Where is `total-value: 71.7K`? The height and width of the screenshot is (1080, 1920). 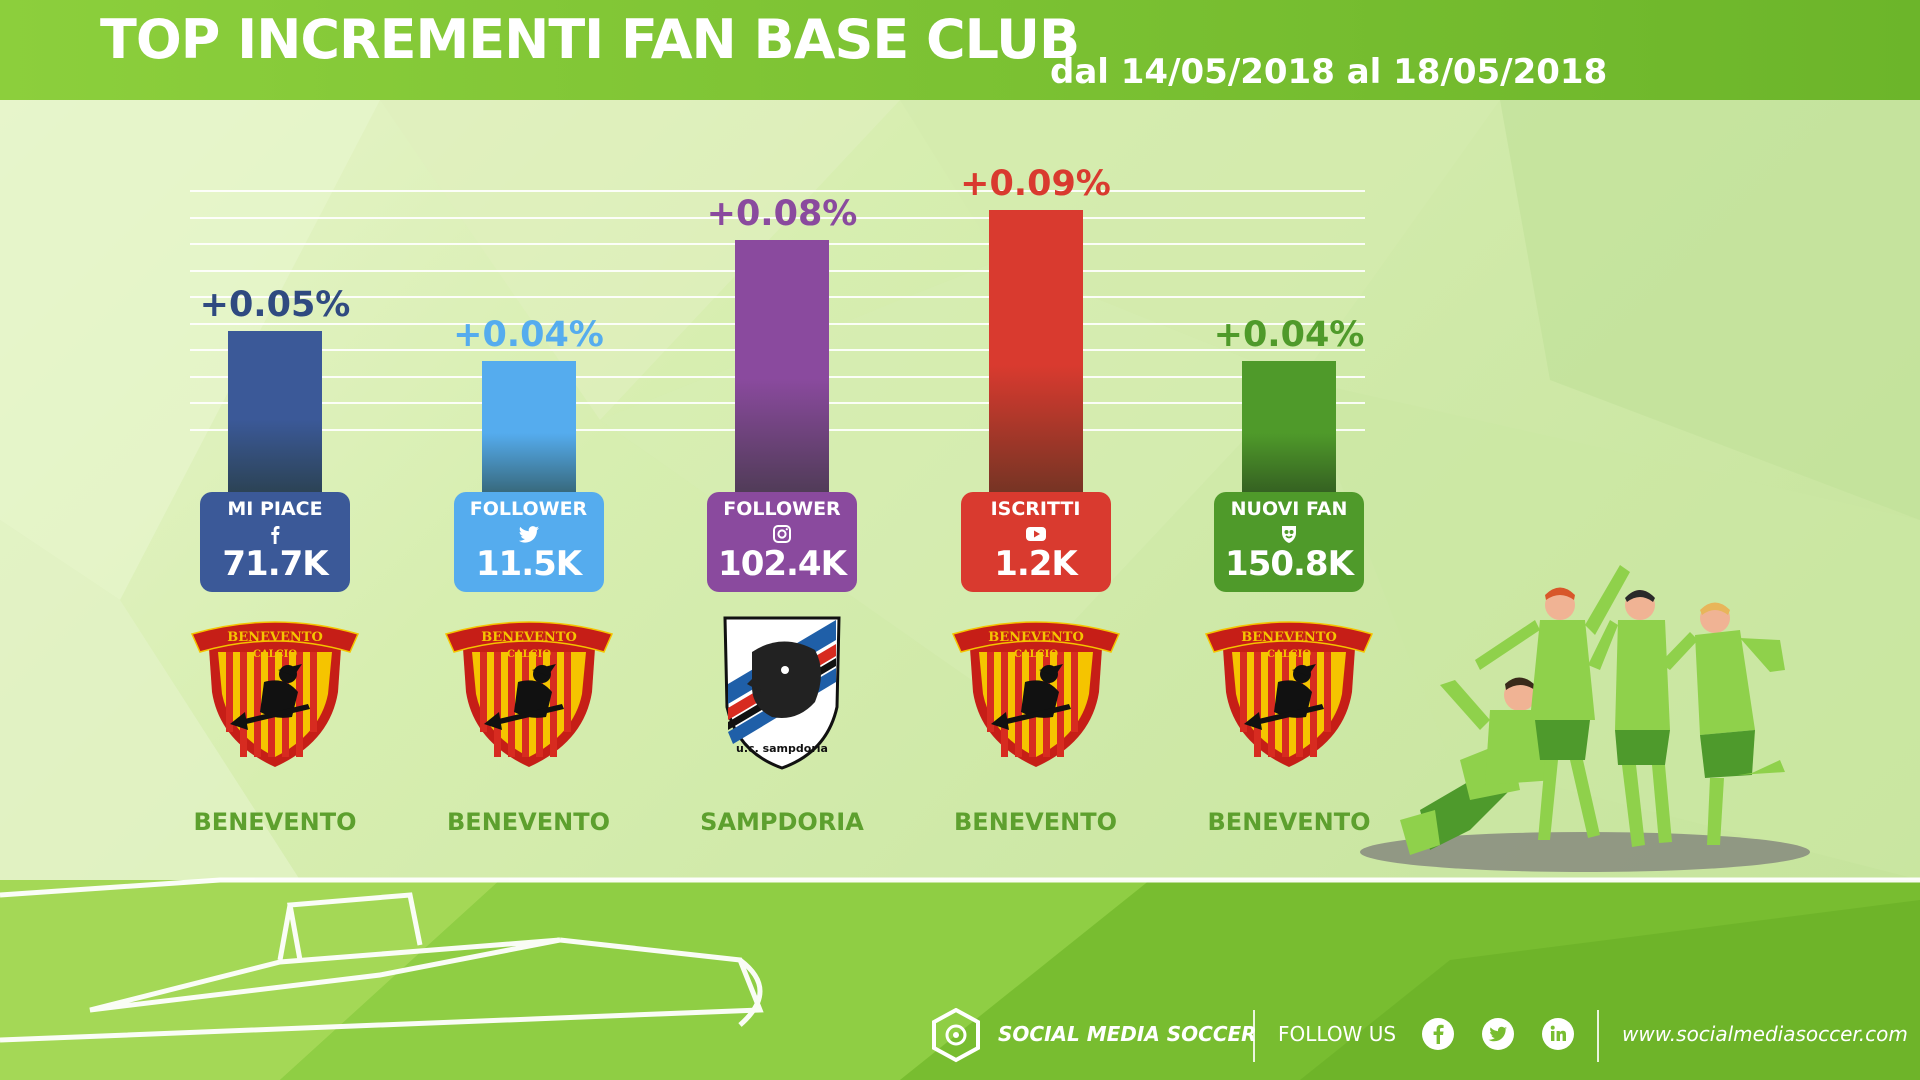
total-value: 71.7K is located at coordinates (275, 564).